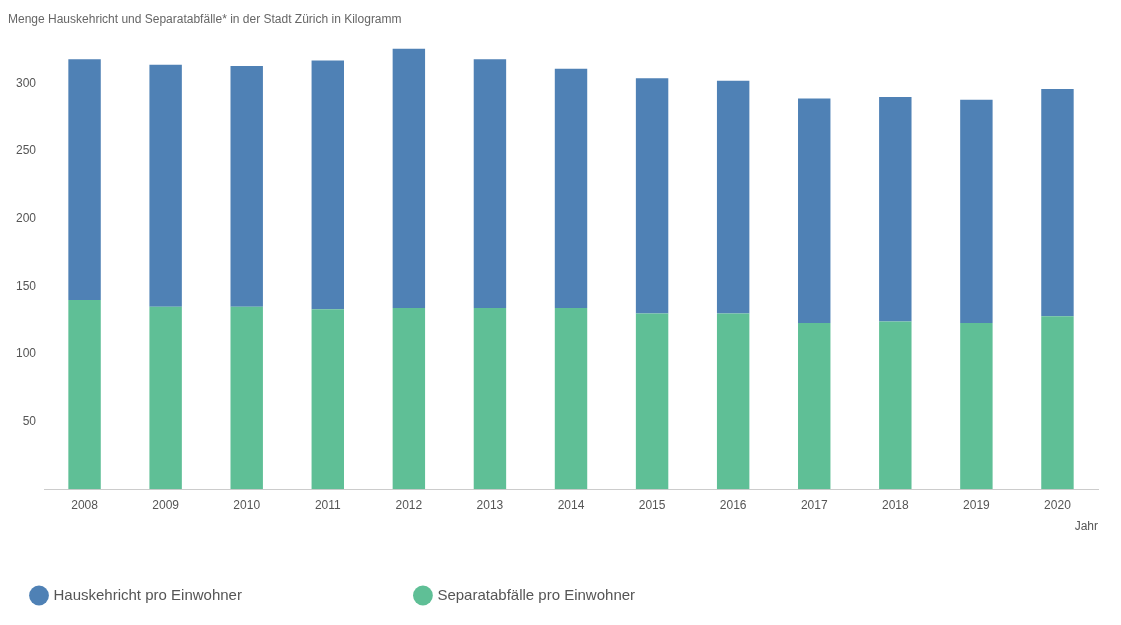 The height and width of the screenshot is (625, 1121). What do you see at coordinates (895, 504) in the screenshot?
I see `x-tick-label: 2018` at bounding box center [895, 504].